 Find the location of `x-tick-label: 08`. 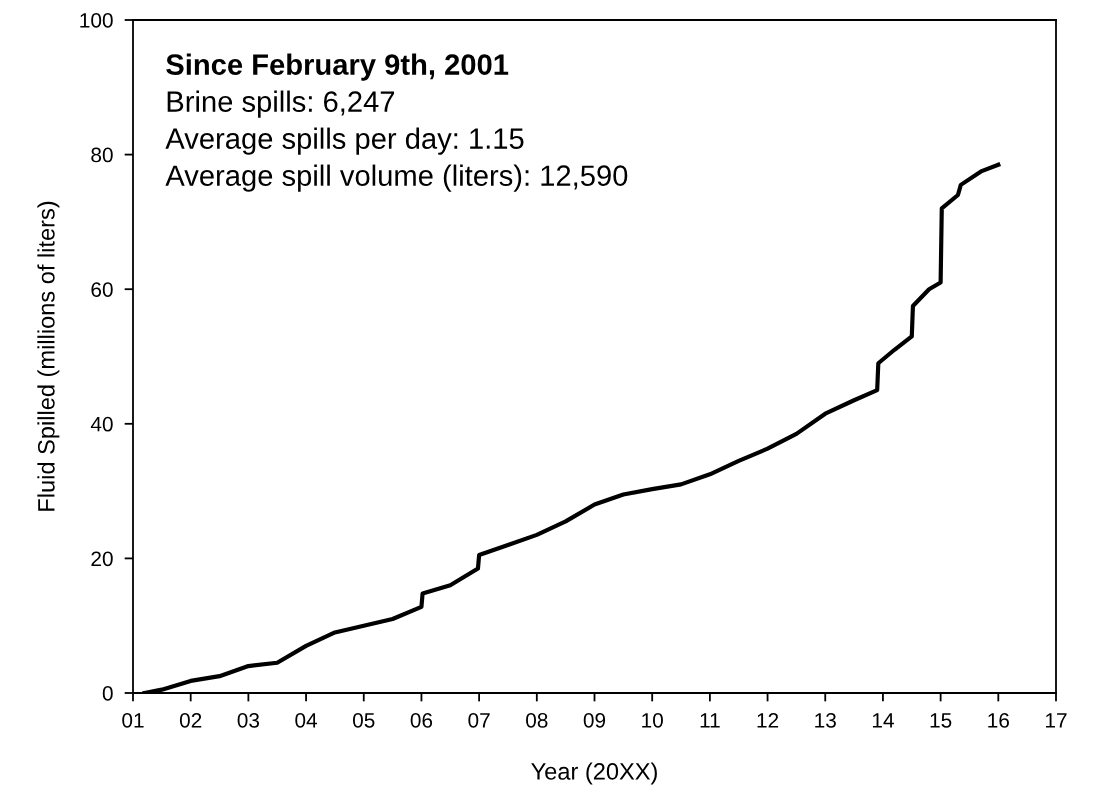

x-tick-label: 08 is located at coordinates (537, 720).